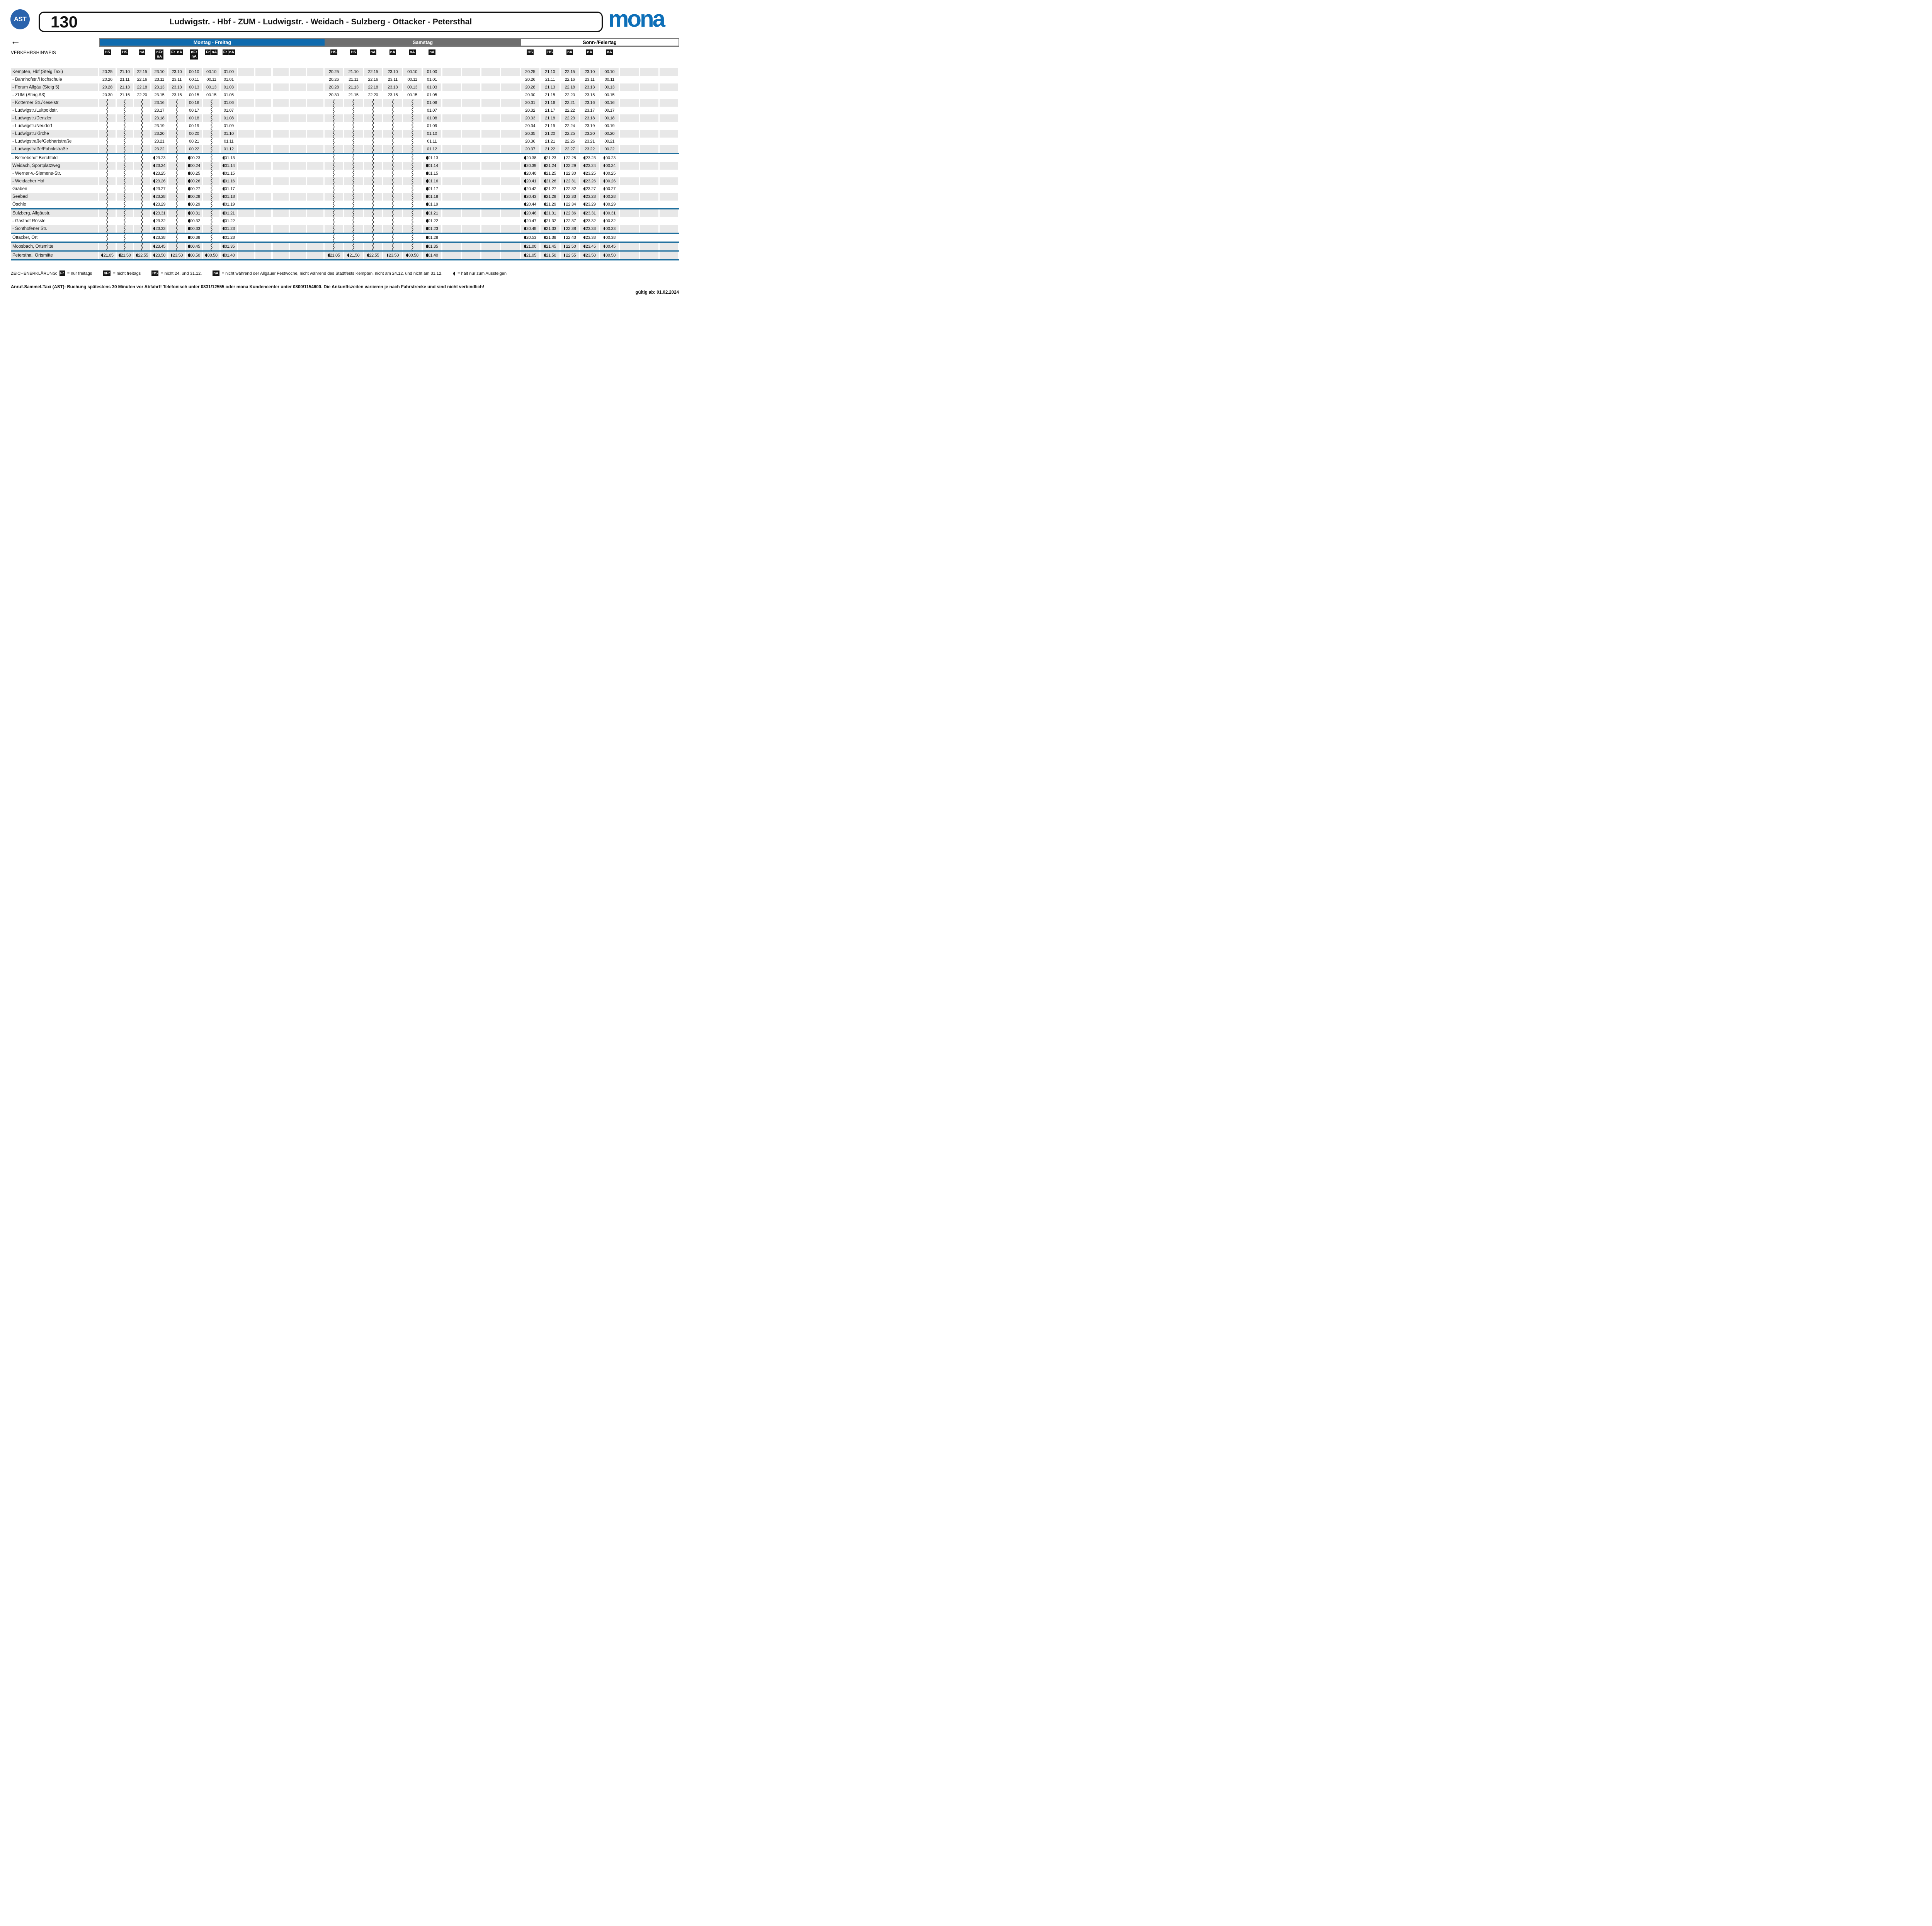  I want to click on time-cell: 23.18, so click(160, 118).